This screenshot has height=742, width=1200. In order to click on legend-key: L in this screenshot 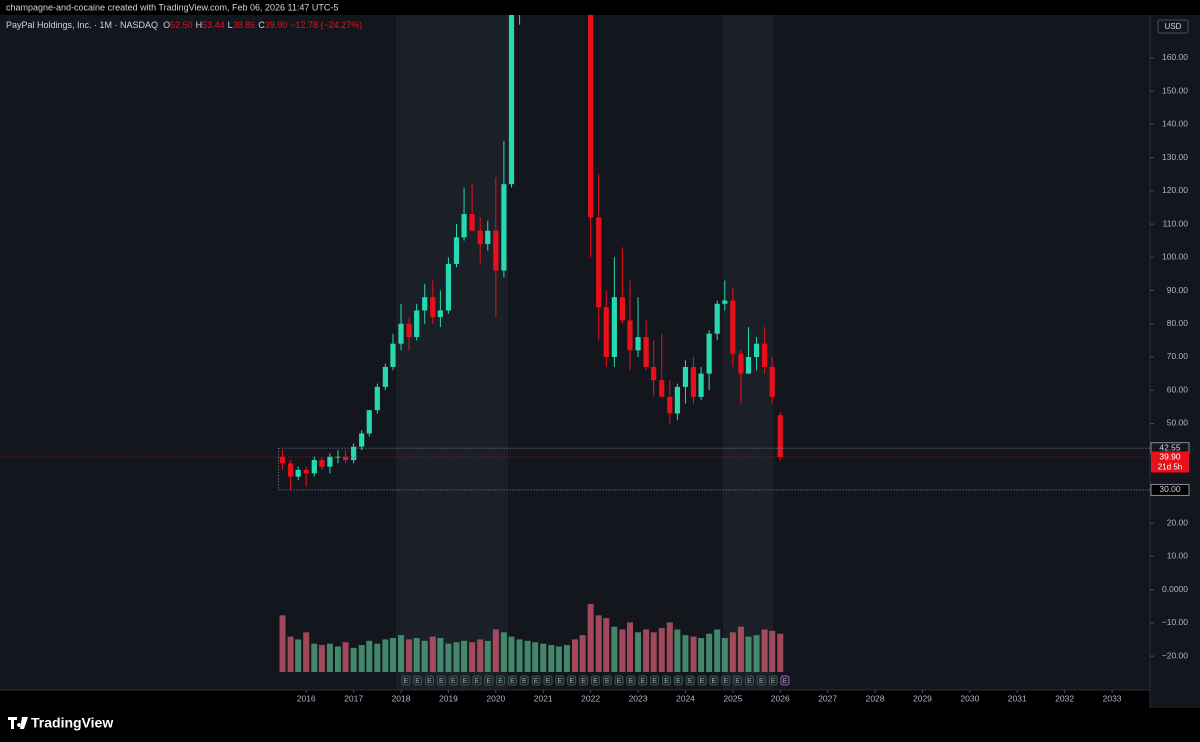, I will do `click(230, 25)`.